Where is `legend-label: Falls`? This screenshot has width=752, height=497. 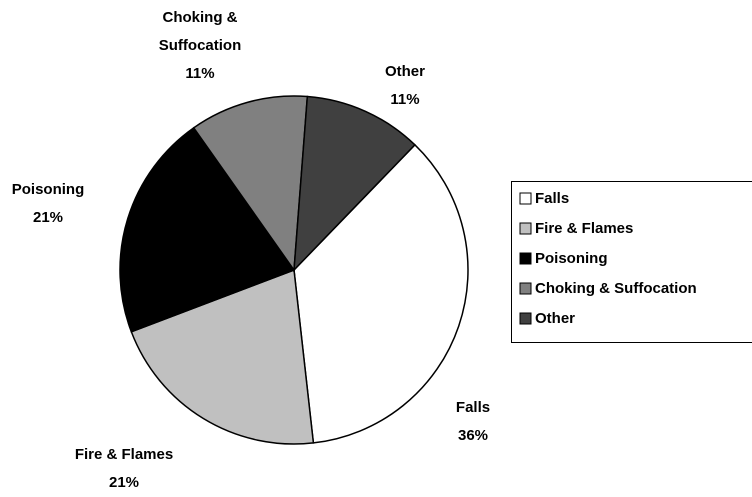
legend-label: Falls is located at coordinates (552, 198).